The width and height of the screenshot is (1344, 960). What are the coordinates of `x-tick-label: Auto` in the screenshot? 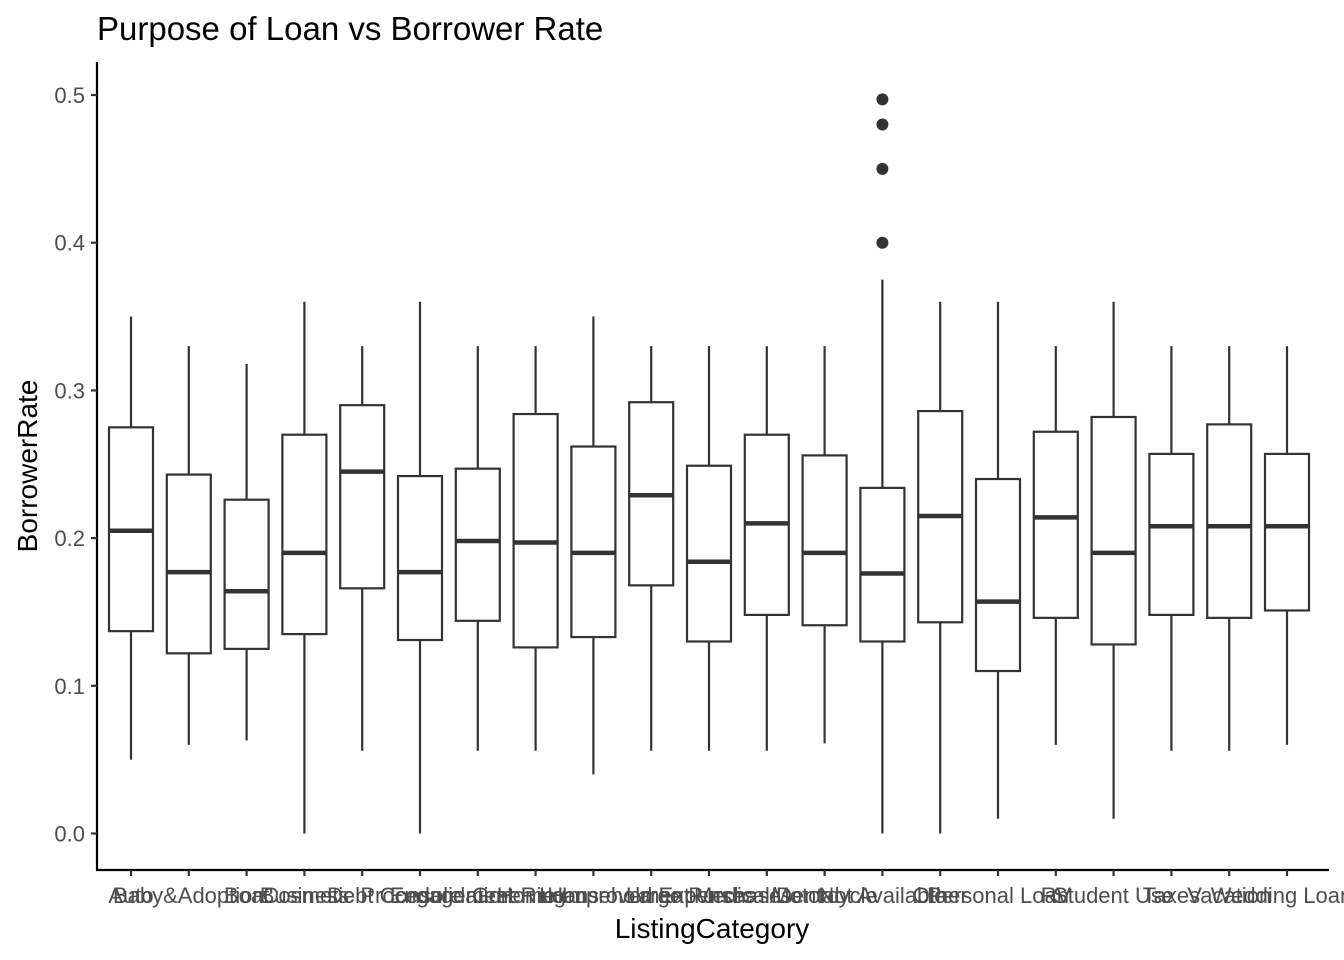 It's located at (130, 895).